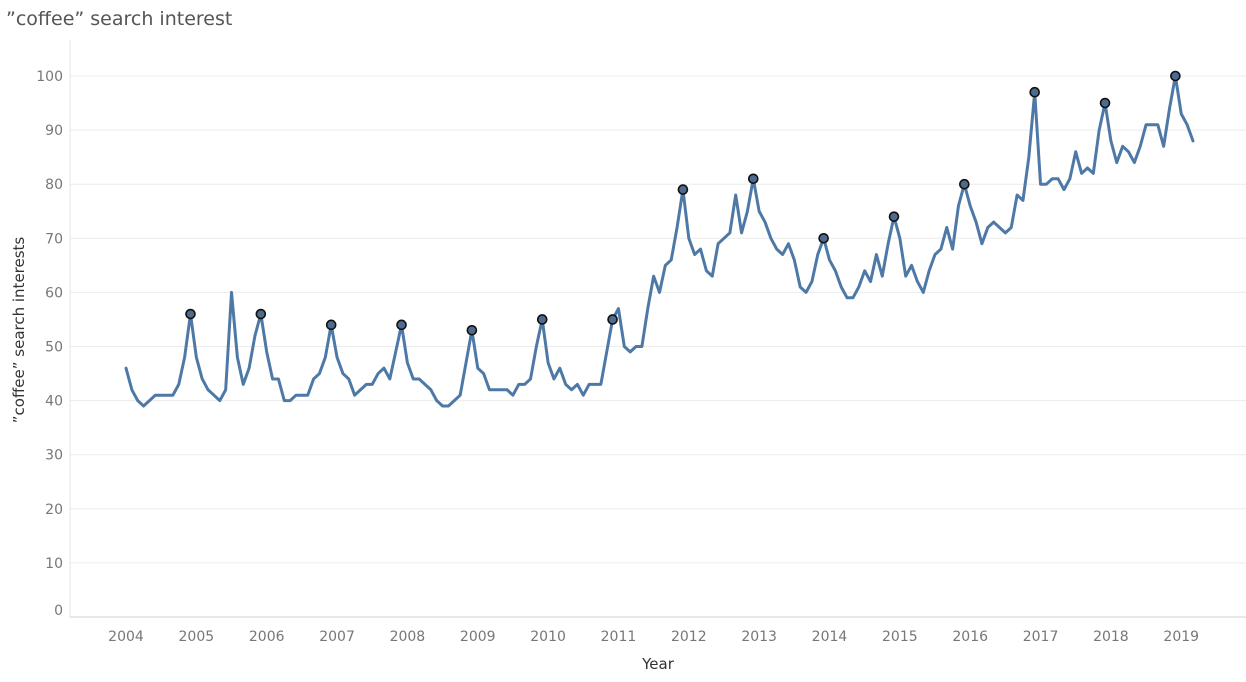 The image size is (1246, 682). What do you see at coordinates (197, 637) in the screenshot?
I see `x-tick-label: 2005` at bounding box center [197, 637].